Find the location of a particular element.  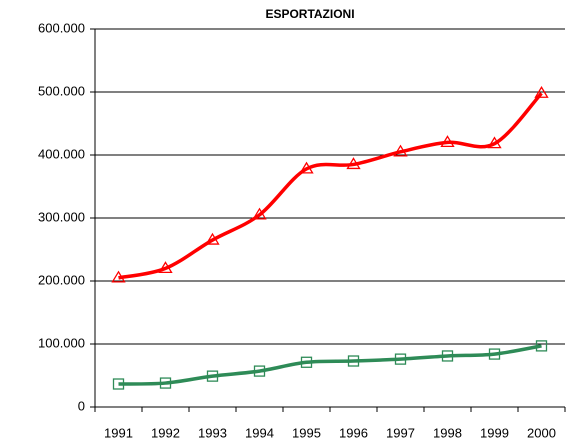

x-tick-label: 1995 is located at coordinates (306, 432).